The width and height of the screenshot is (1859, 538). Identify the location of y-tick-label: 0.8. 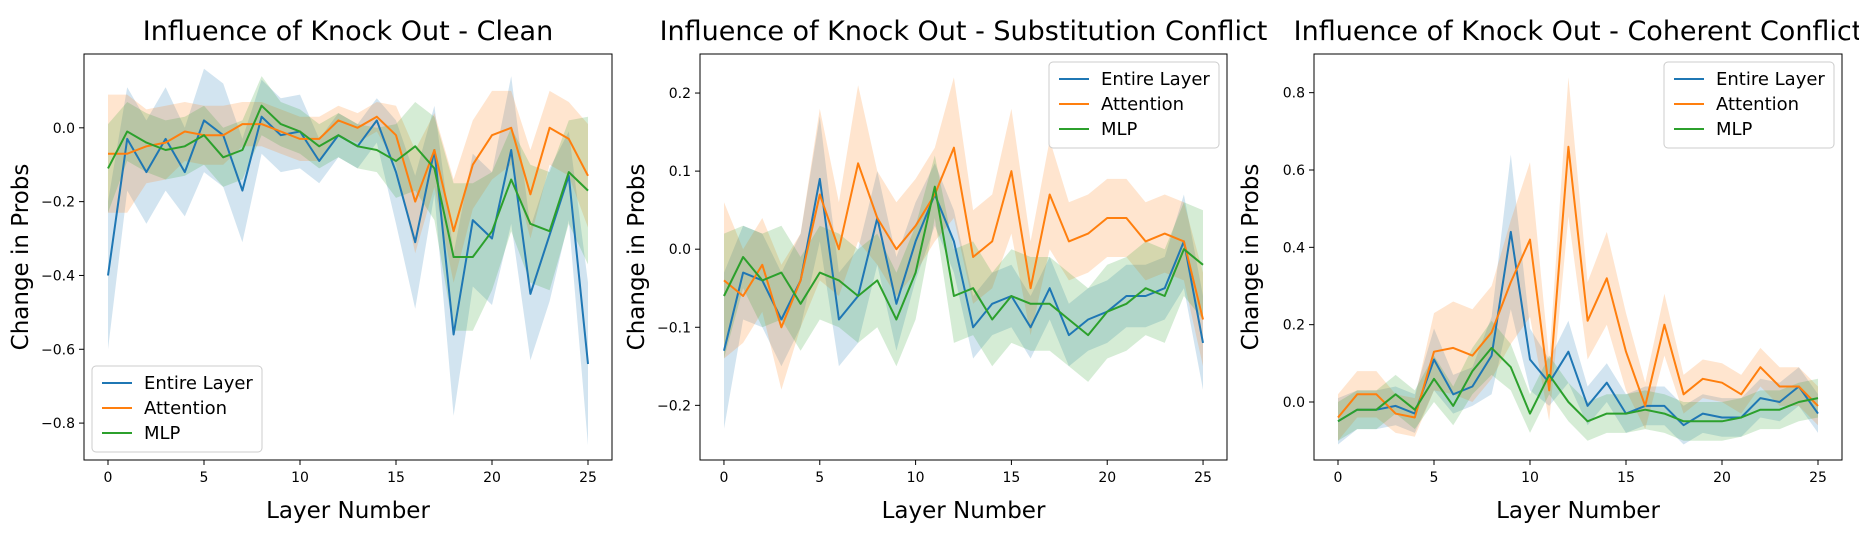
(1294, 94).